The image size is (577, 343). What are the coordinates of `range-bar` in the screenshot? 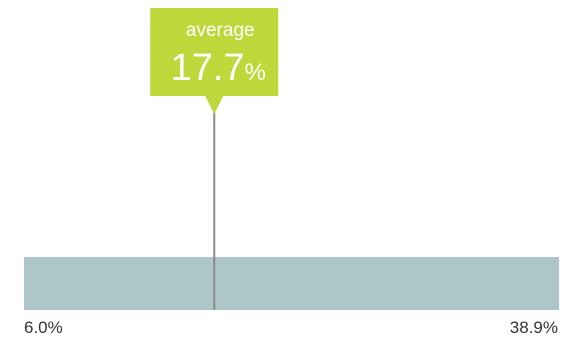 It's located at (291, 283).